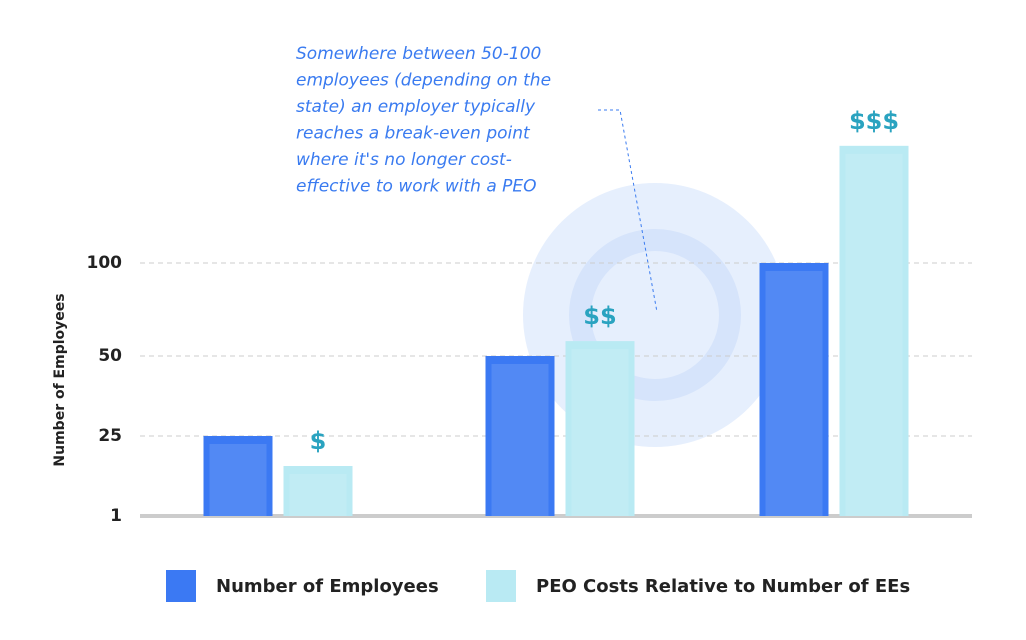 This screenshot has width=1026, height=640. What do you see at coordinates (327, 586) in the screenshot?
I see `legend-label: Number of Employees` at bounding box center [327, 586].